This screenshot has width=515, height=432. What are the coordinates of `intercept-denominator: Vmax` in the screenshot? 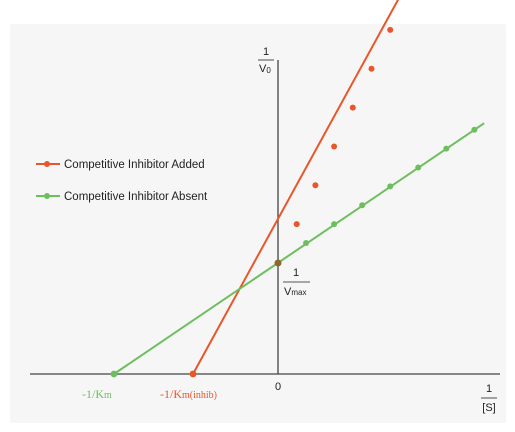 It's located at (295, 292).